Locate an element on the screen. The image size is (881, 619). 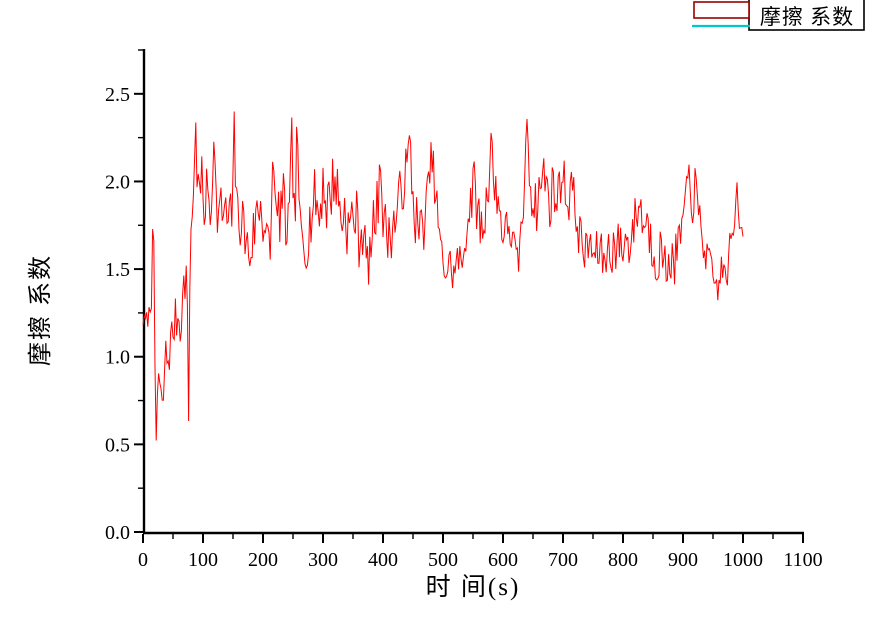
x-axis-title: 时 间(s) is located at coordinates (473, 587).